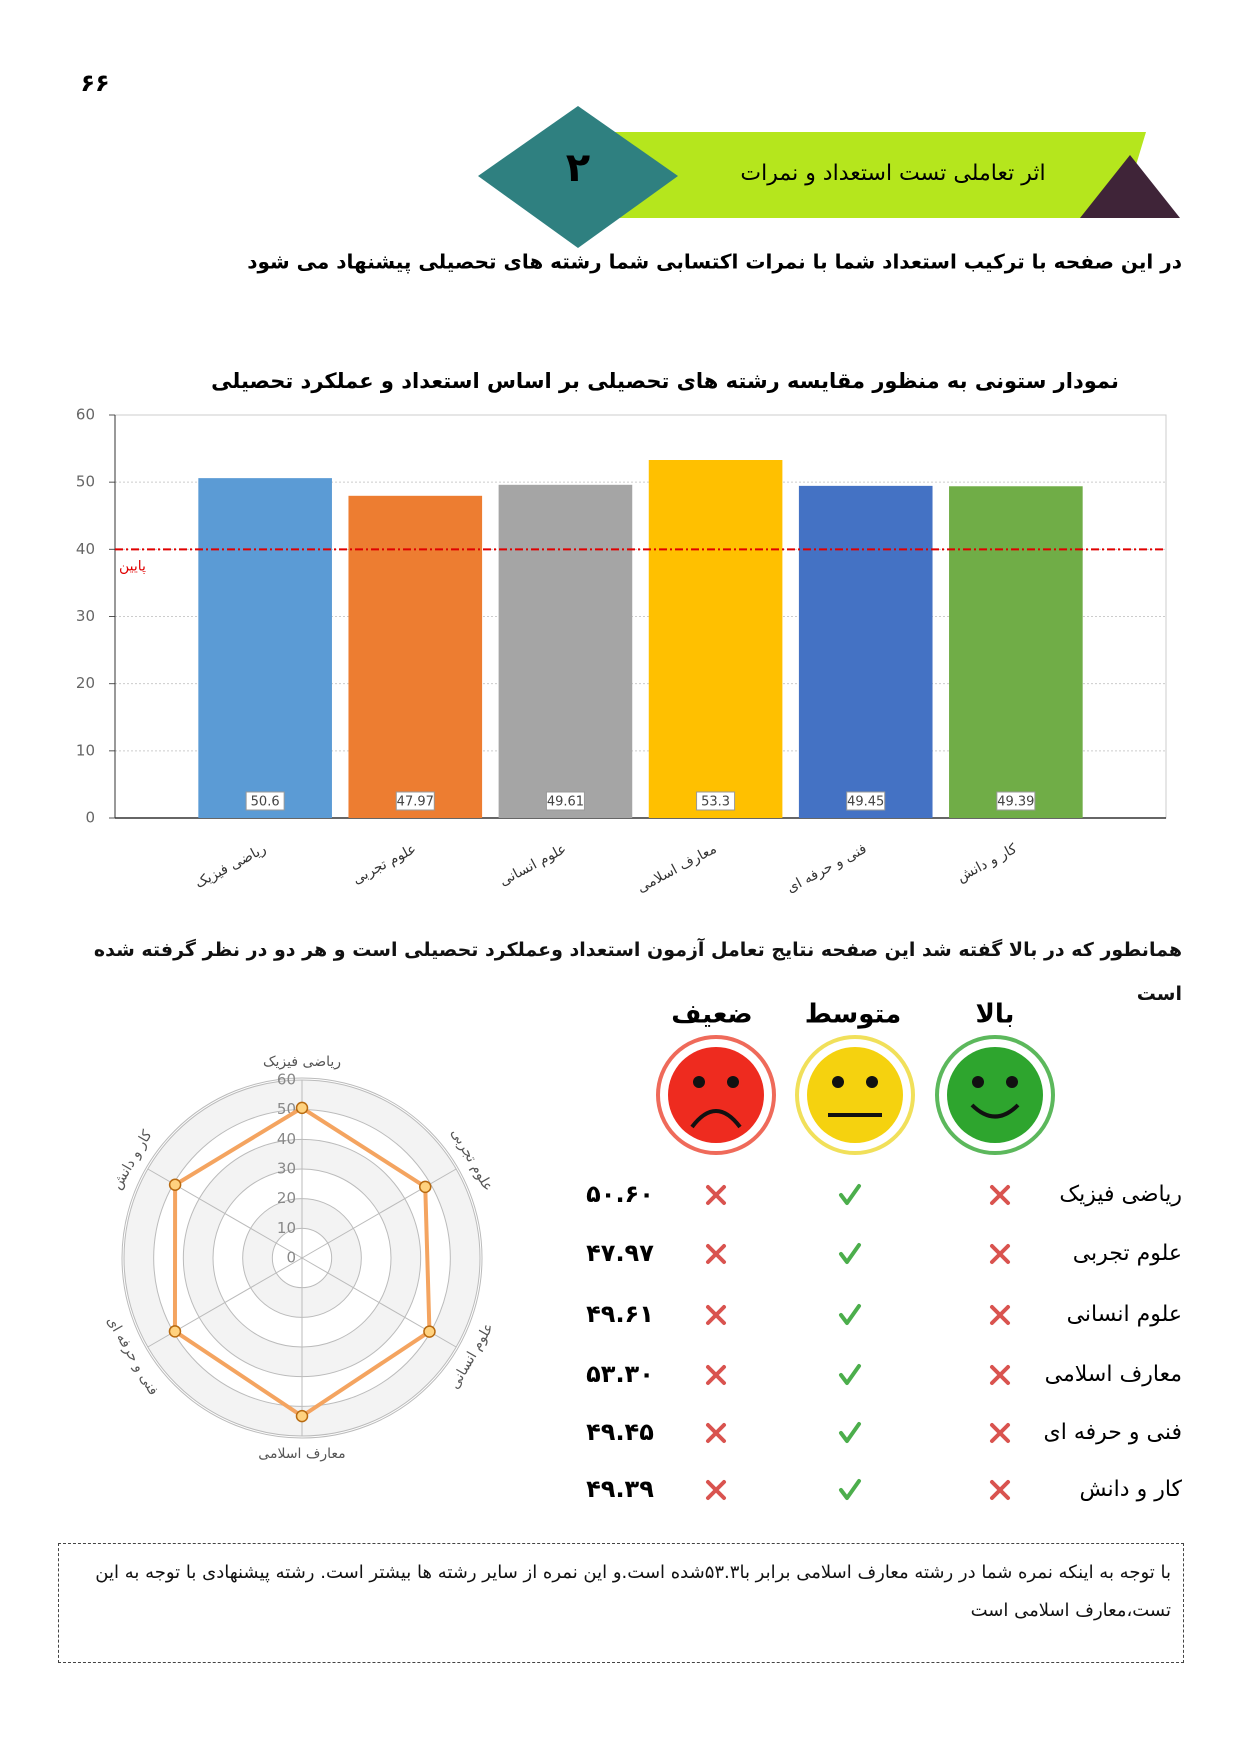  I want to click on r-tick-label: 60, so click(286, 1080).